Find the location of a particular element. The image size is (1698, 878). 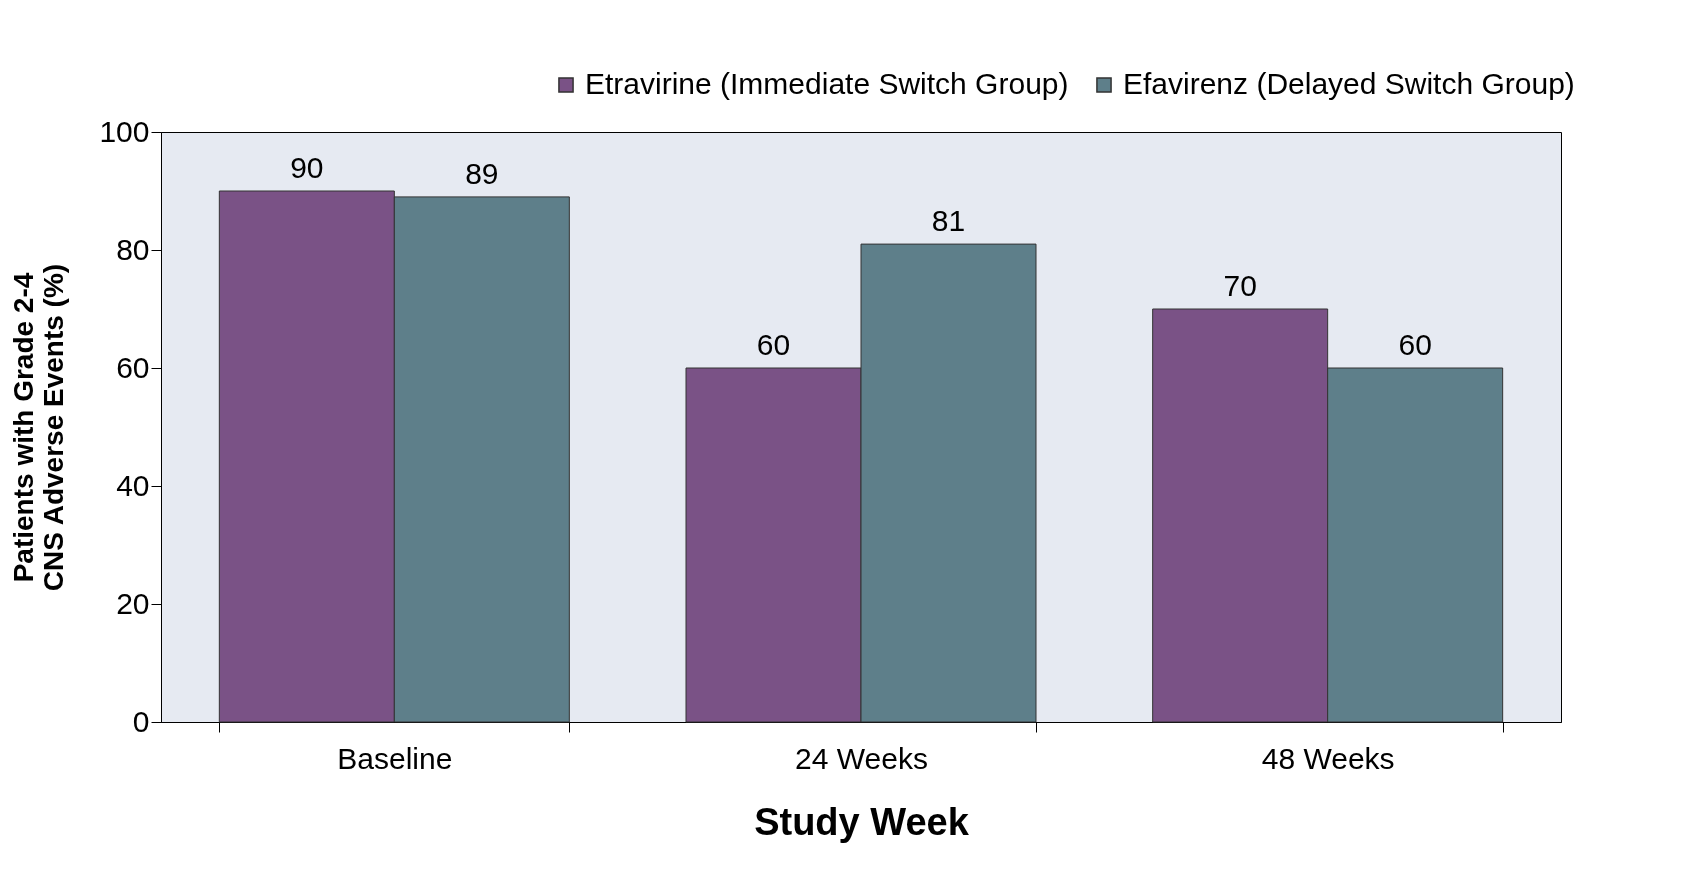

y-tick-label: 20 is located at coordinates (133, 603).